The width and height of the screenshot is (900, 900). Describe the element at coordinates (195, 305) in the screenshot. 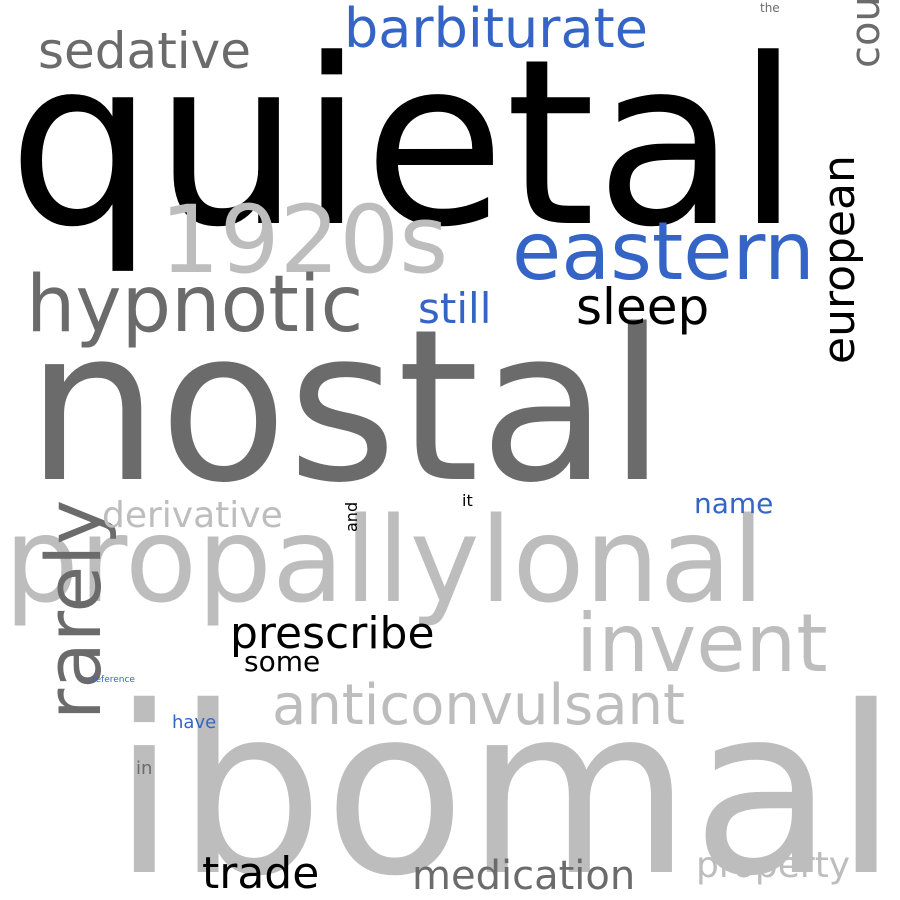

I see `word-hypnotic: hypnotic` at that location.